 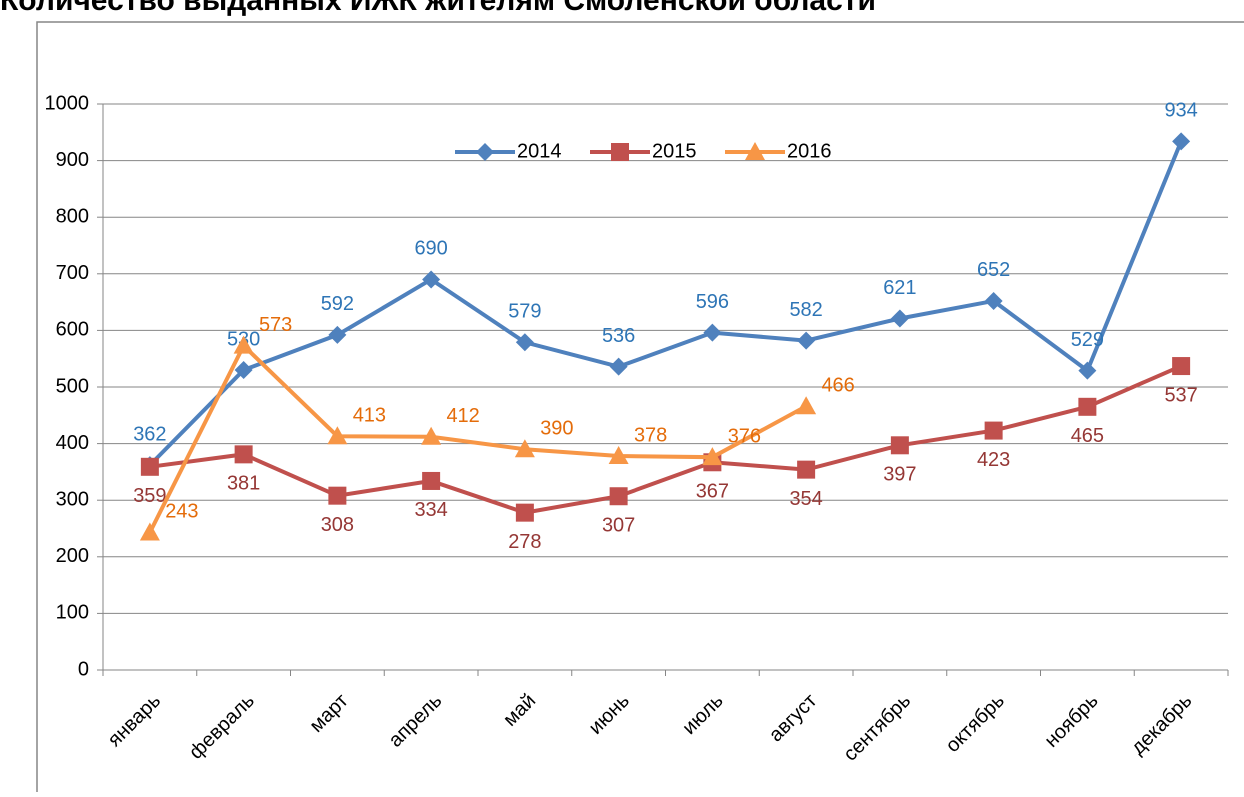 What do you see at coordinates (1087, 340) in the screenshot?
I see `data-label: 529` at bounding box center [1087, 340].